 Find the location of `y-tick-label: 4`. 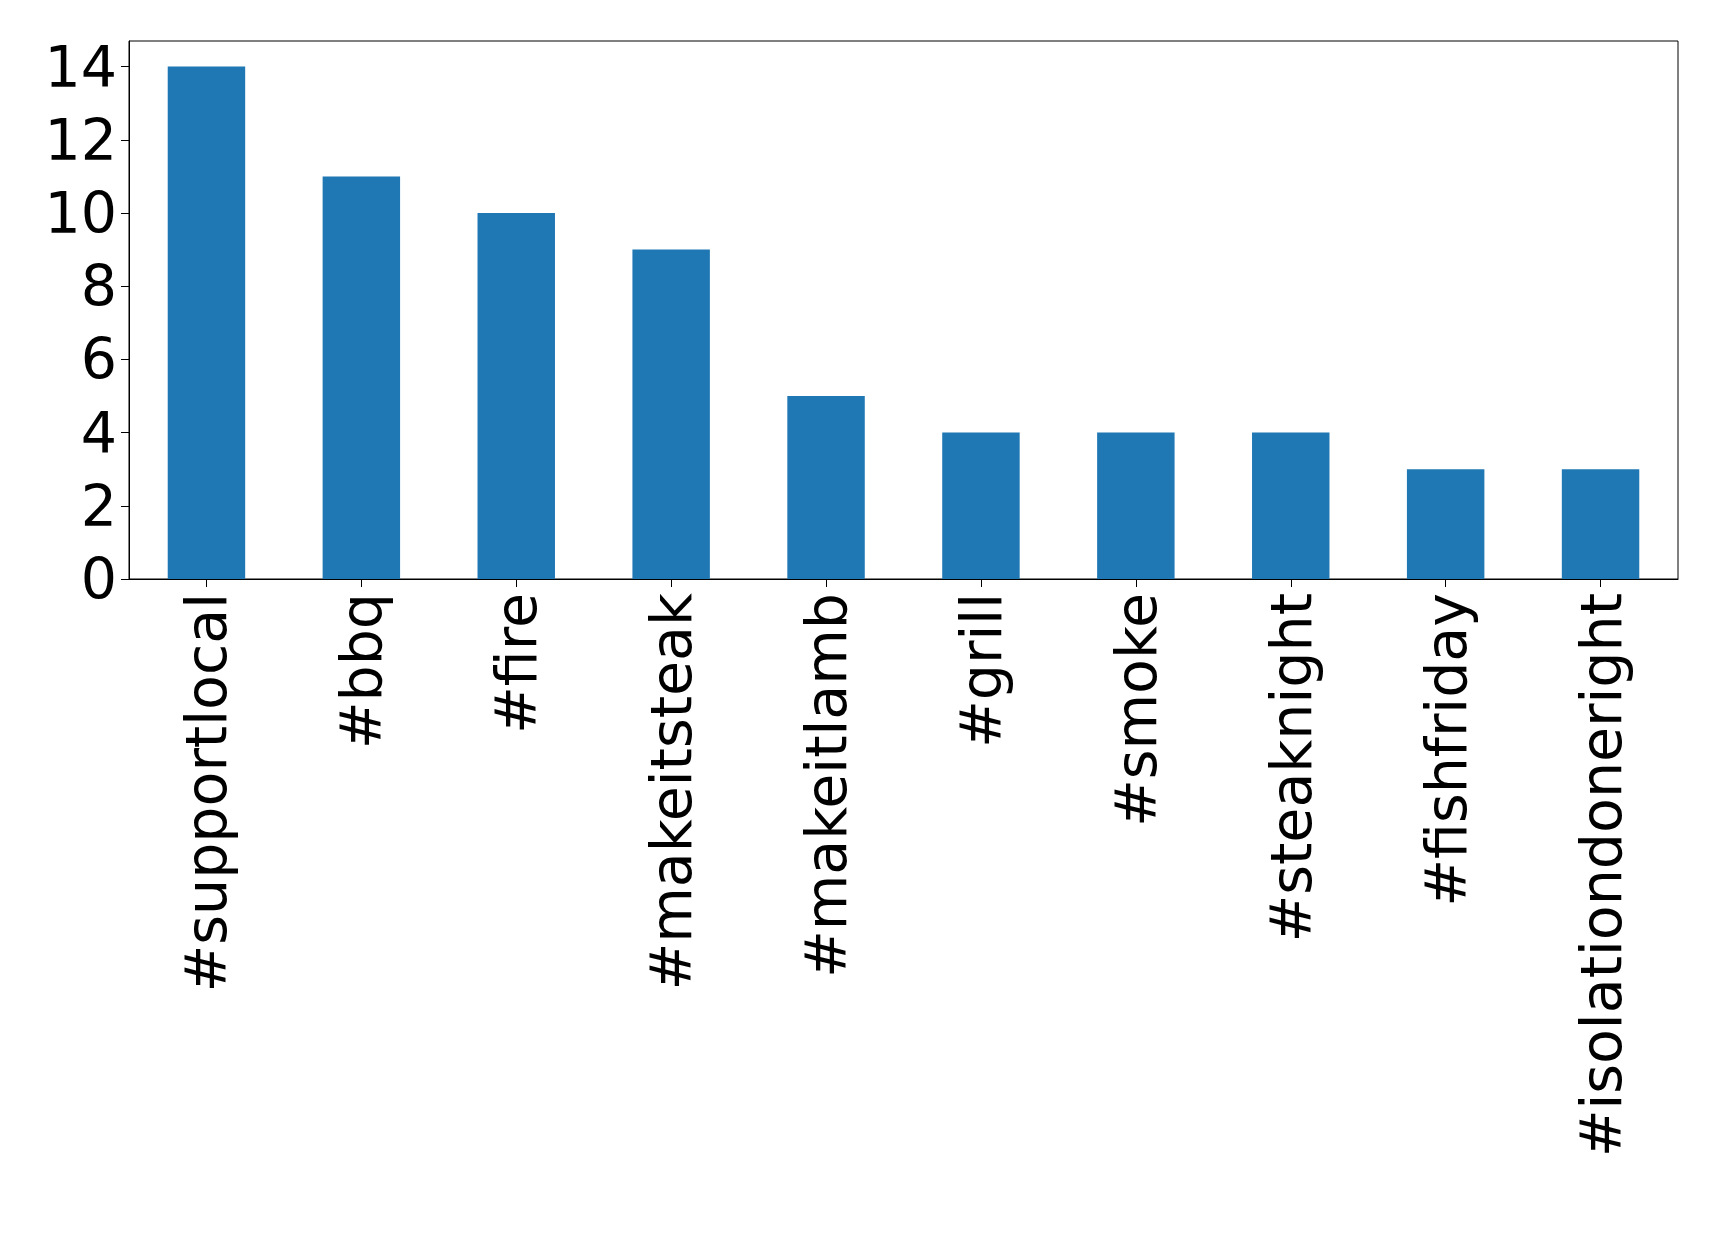

y-tick-label: 4 is located at coordinates (98, 432).